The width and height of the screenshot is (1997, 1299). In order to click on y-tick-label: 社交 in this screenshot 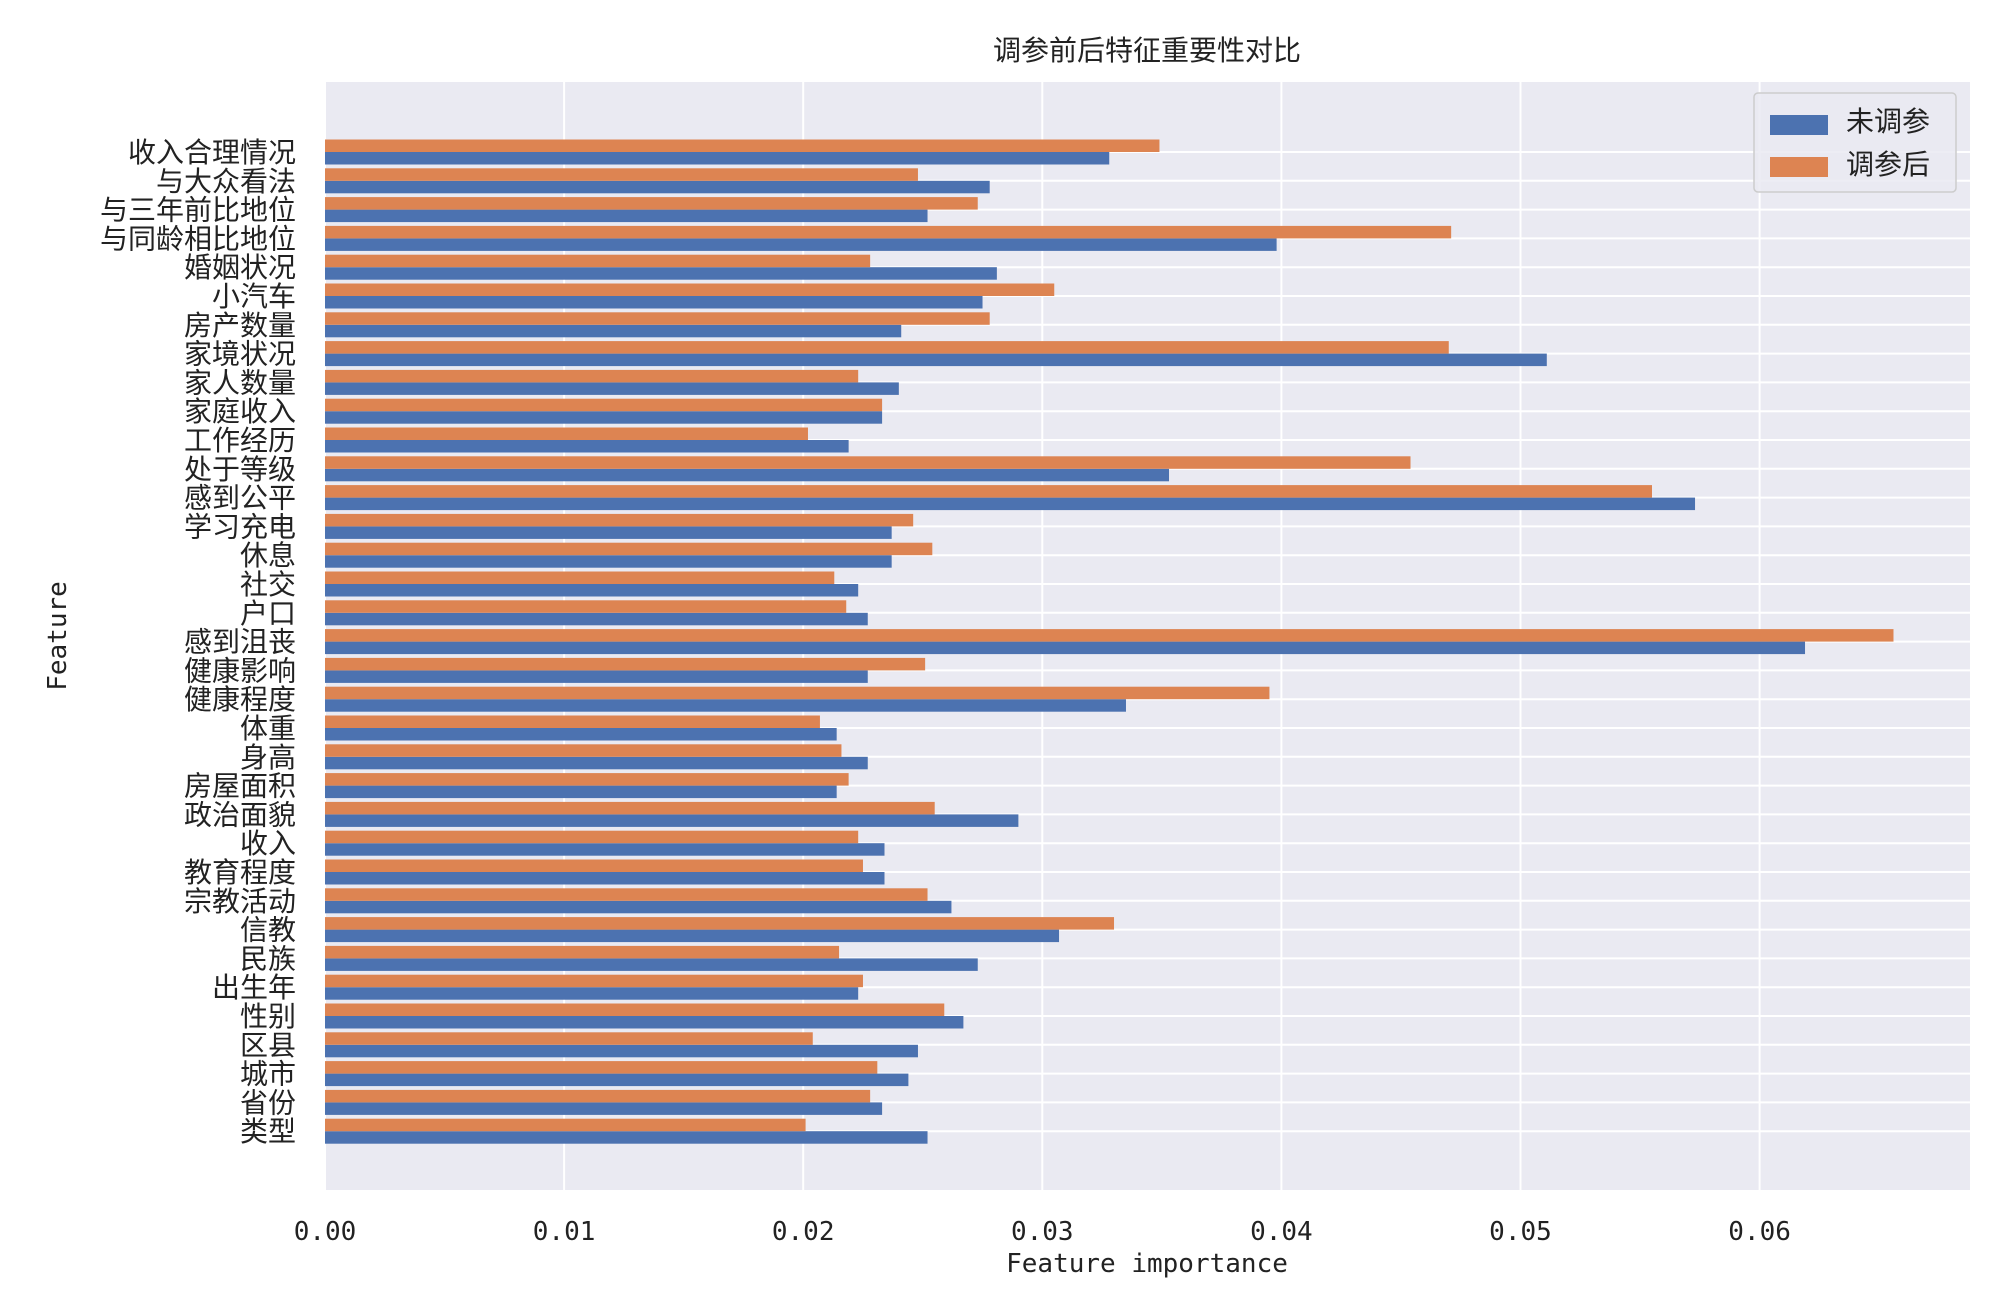, I will do `click(268, 584)`.